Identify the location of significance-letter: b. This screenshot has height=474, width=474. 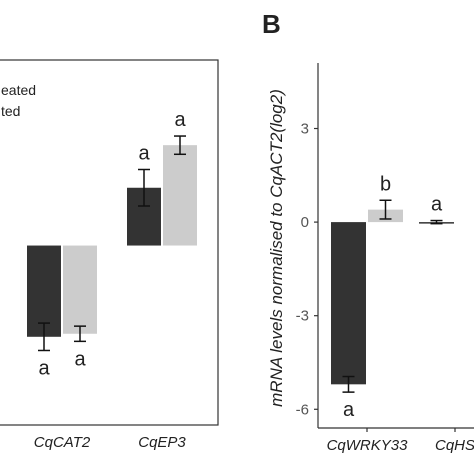
(385, 184).